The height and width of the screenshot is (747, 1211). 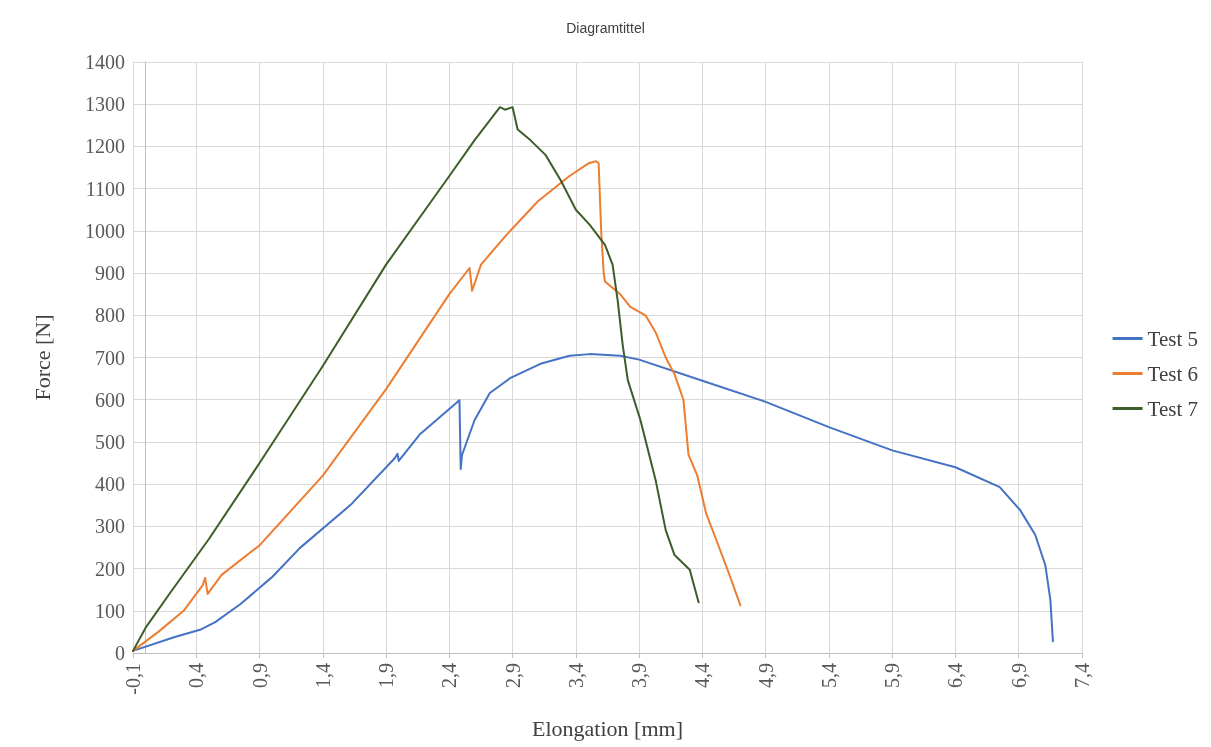 What do you see at coordinates (110, 273) in the screenshot?
I see `y-tick-label: 900` at bounding box center [110, 273].